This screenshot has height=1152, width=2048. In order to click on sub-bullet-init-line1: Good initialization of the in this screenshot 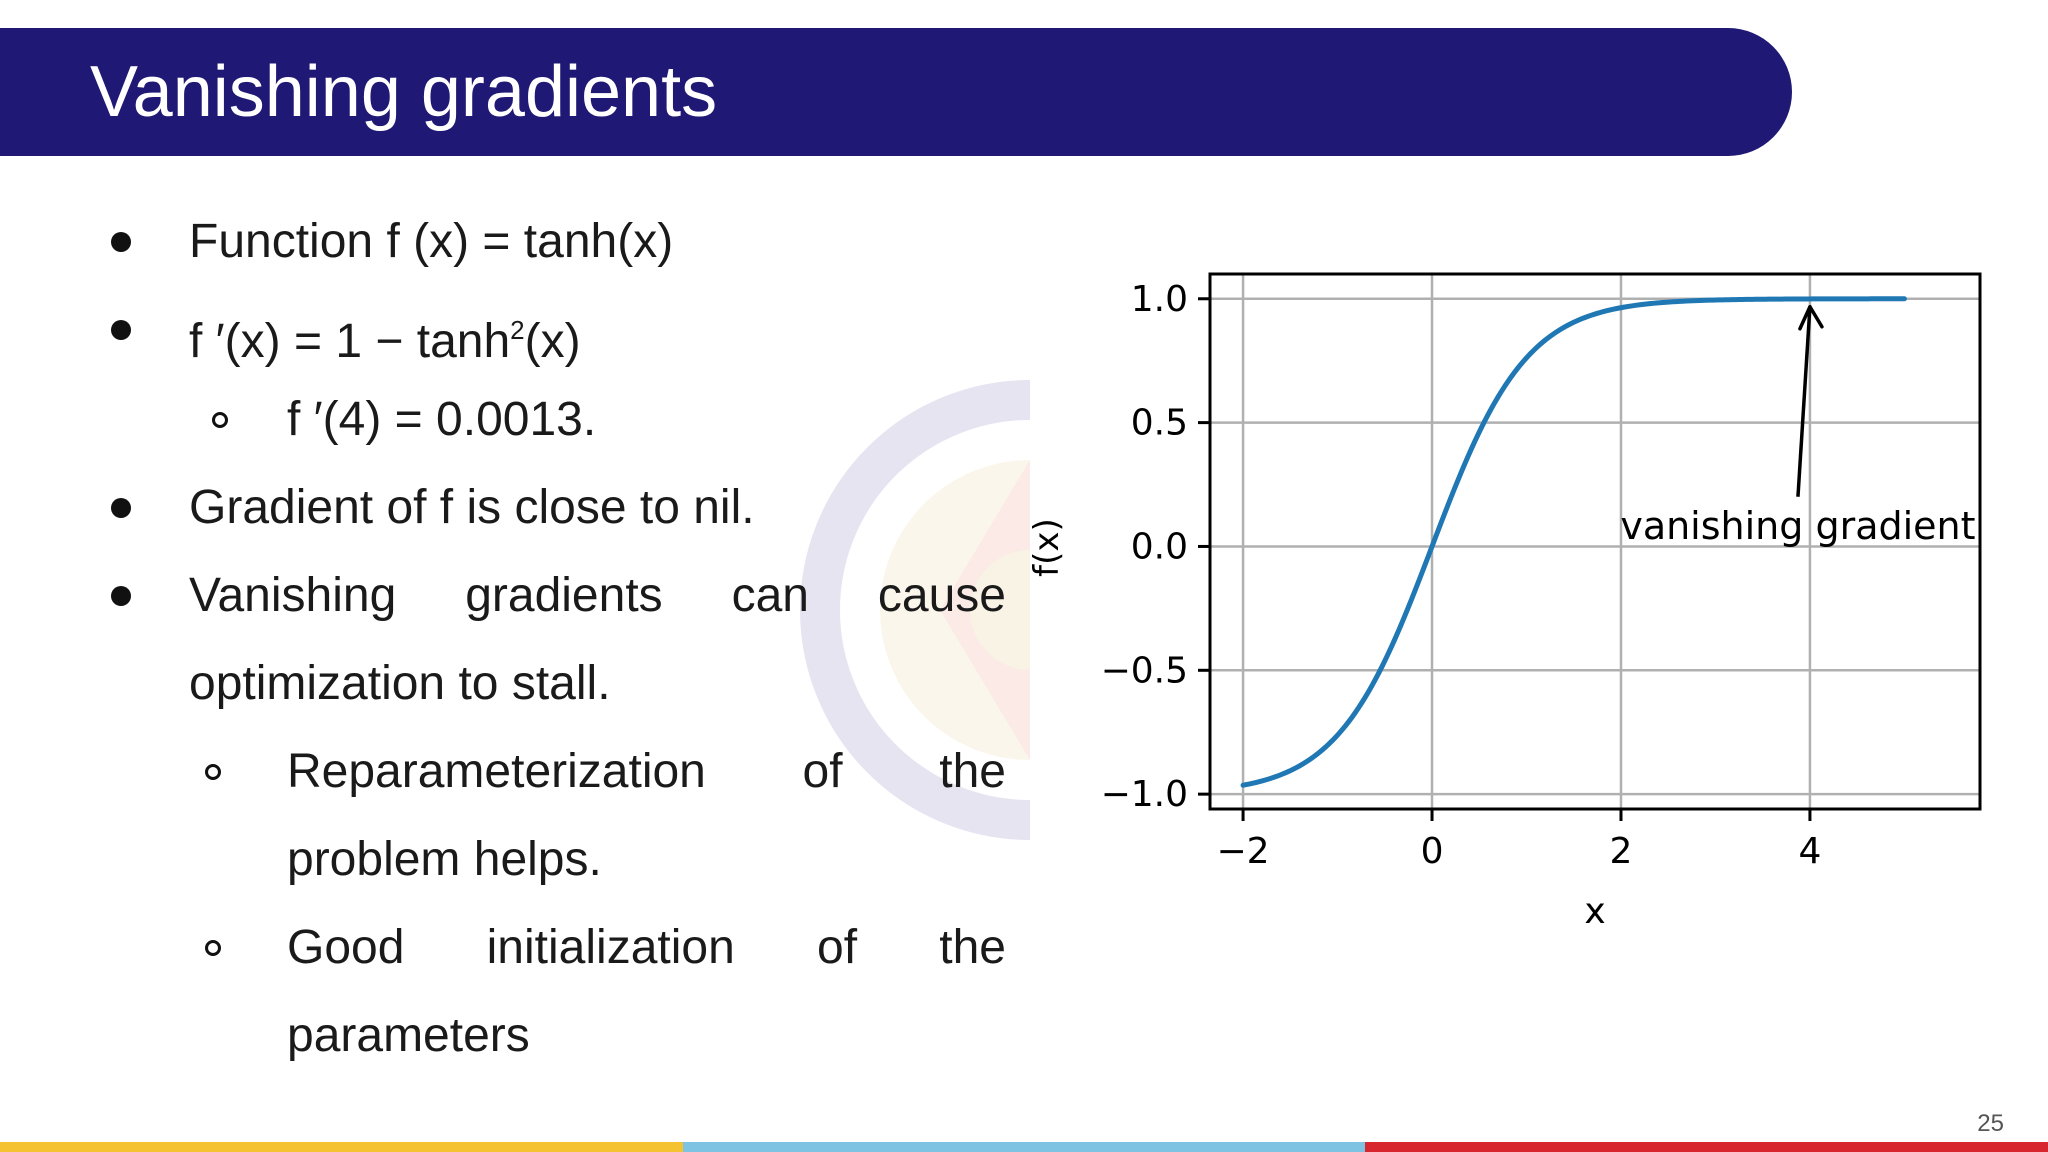, I will do `click(646, 948)`.